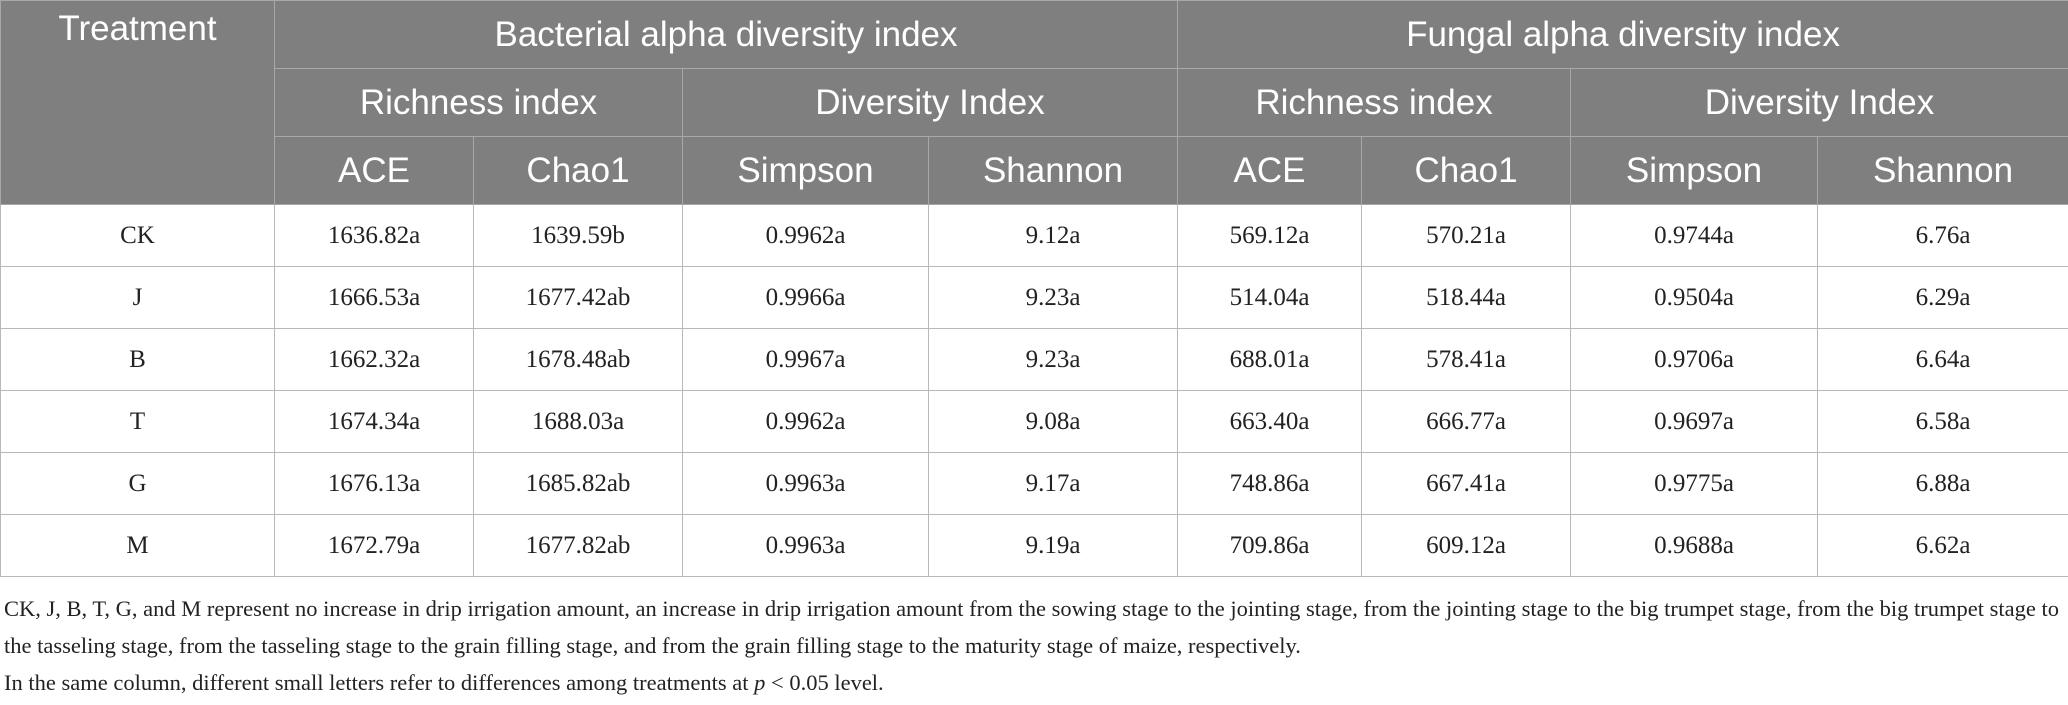  I want to click on treatment-cell: B, so click(137, 359).